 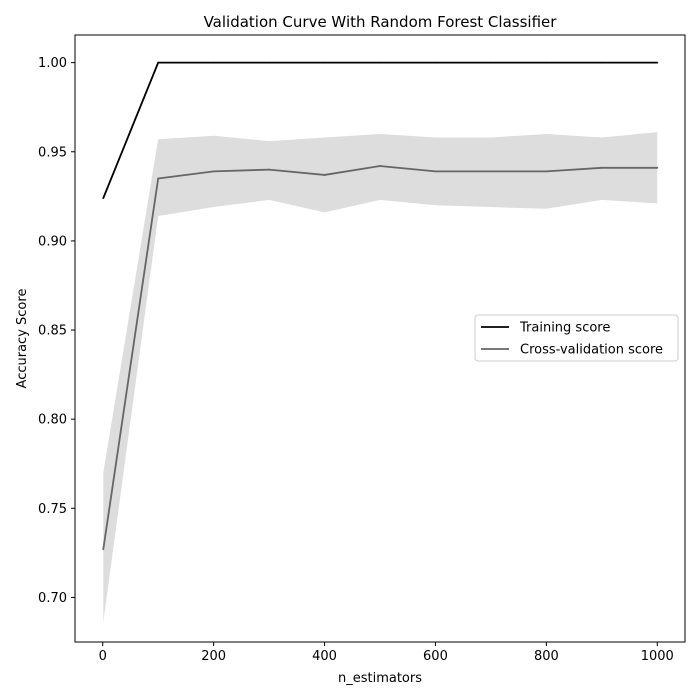 What do you see at coordinates (380, 678) in the screenshot?
I see `x-axis-label: n_estimators` at bounding box center [380, 678].